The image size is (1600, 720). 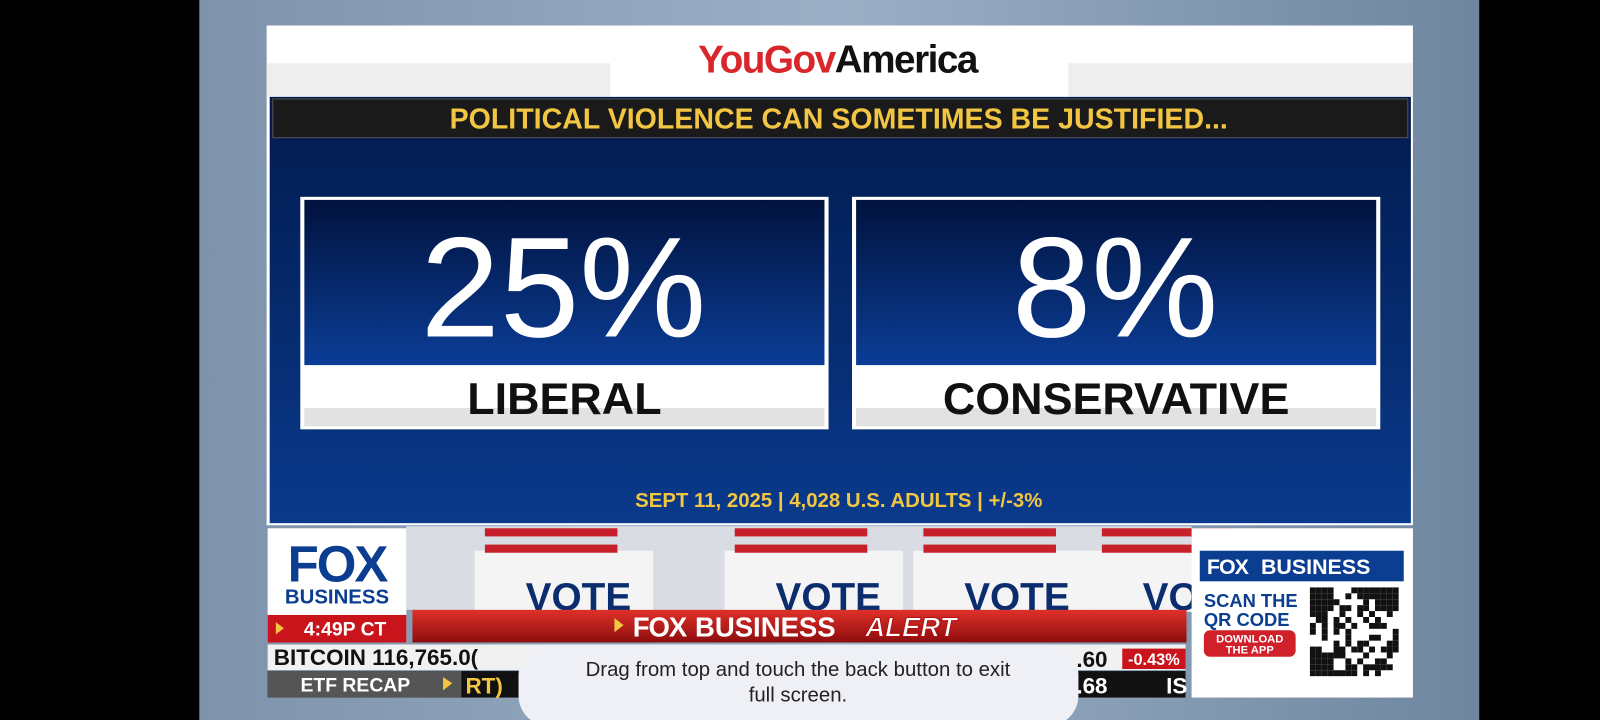 What do you see at coordinates (767, 59) in the screenshot?
I see `logo: YouGov` at bounding box center [767, 59].